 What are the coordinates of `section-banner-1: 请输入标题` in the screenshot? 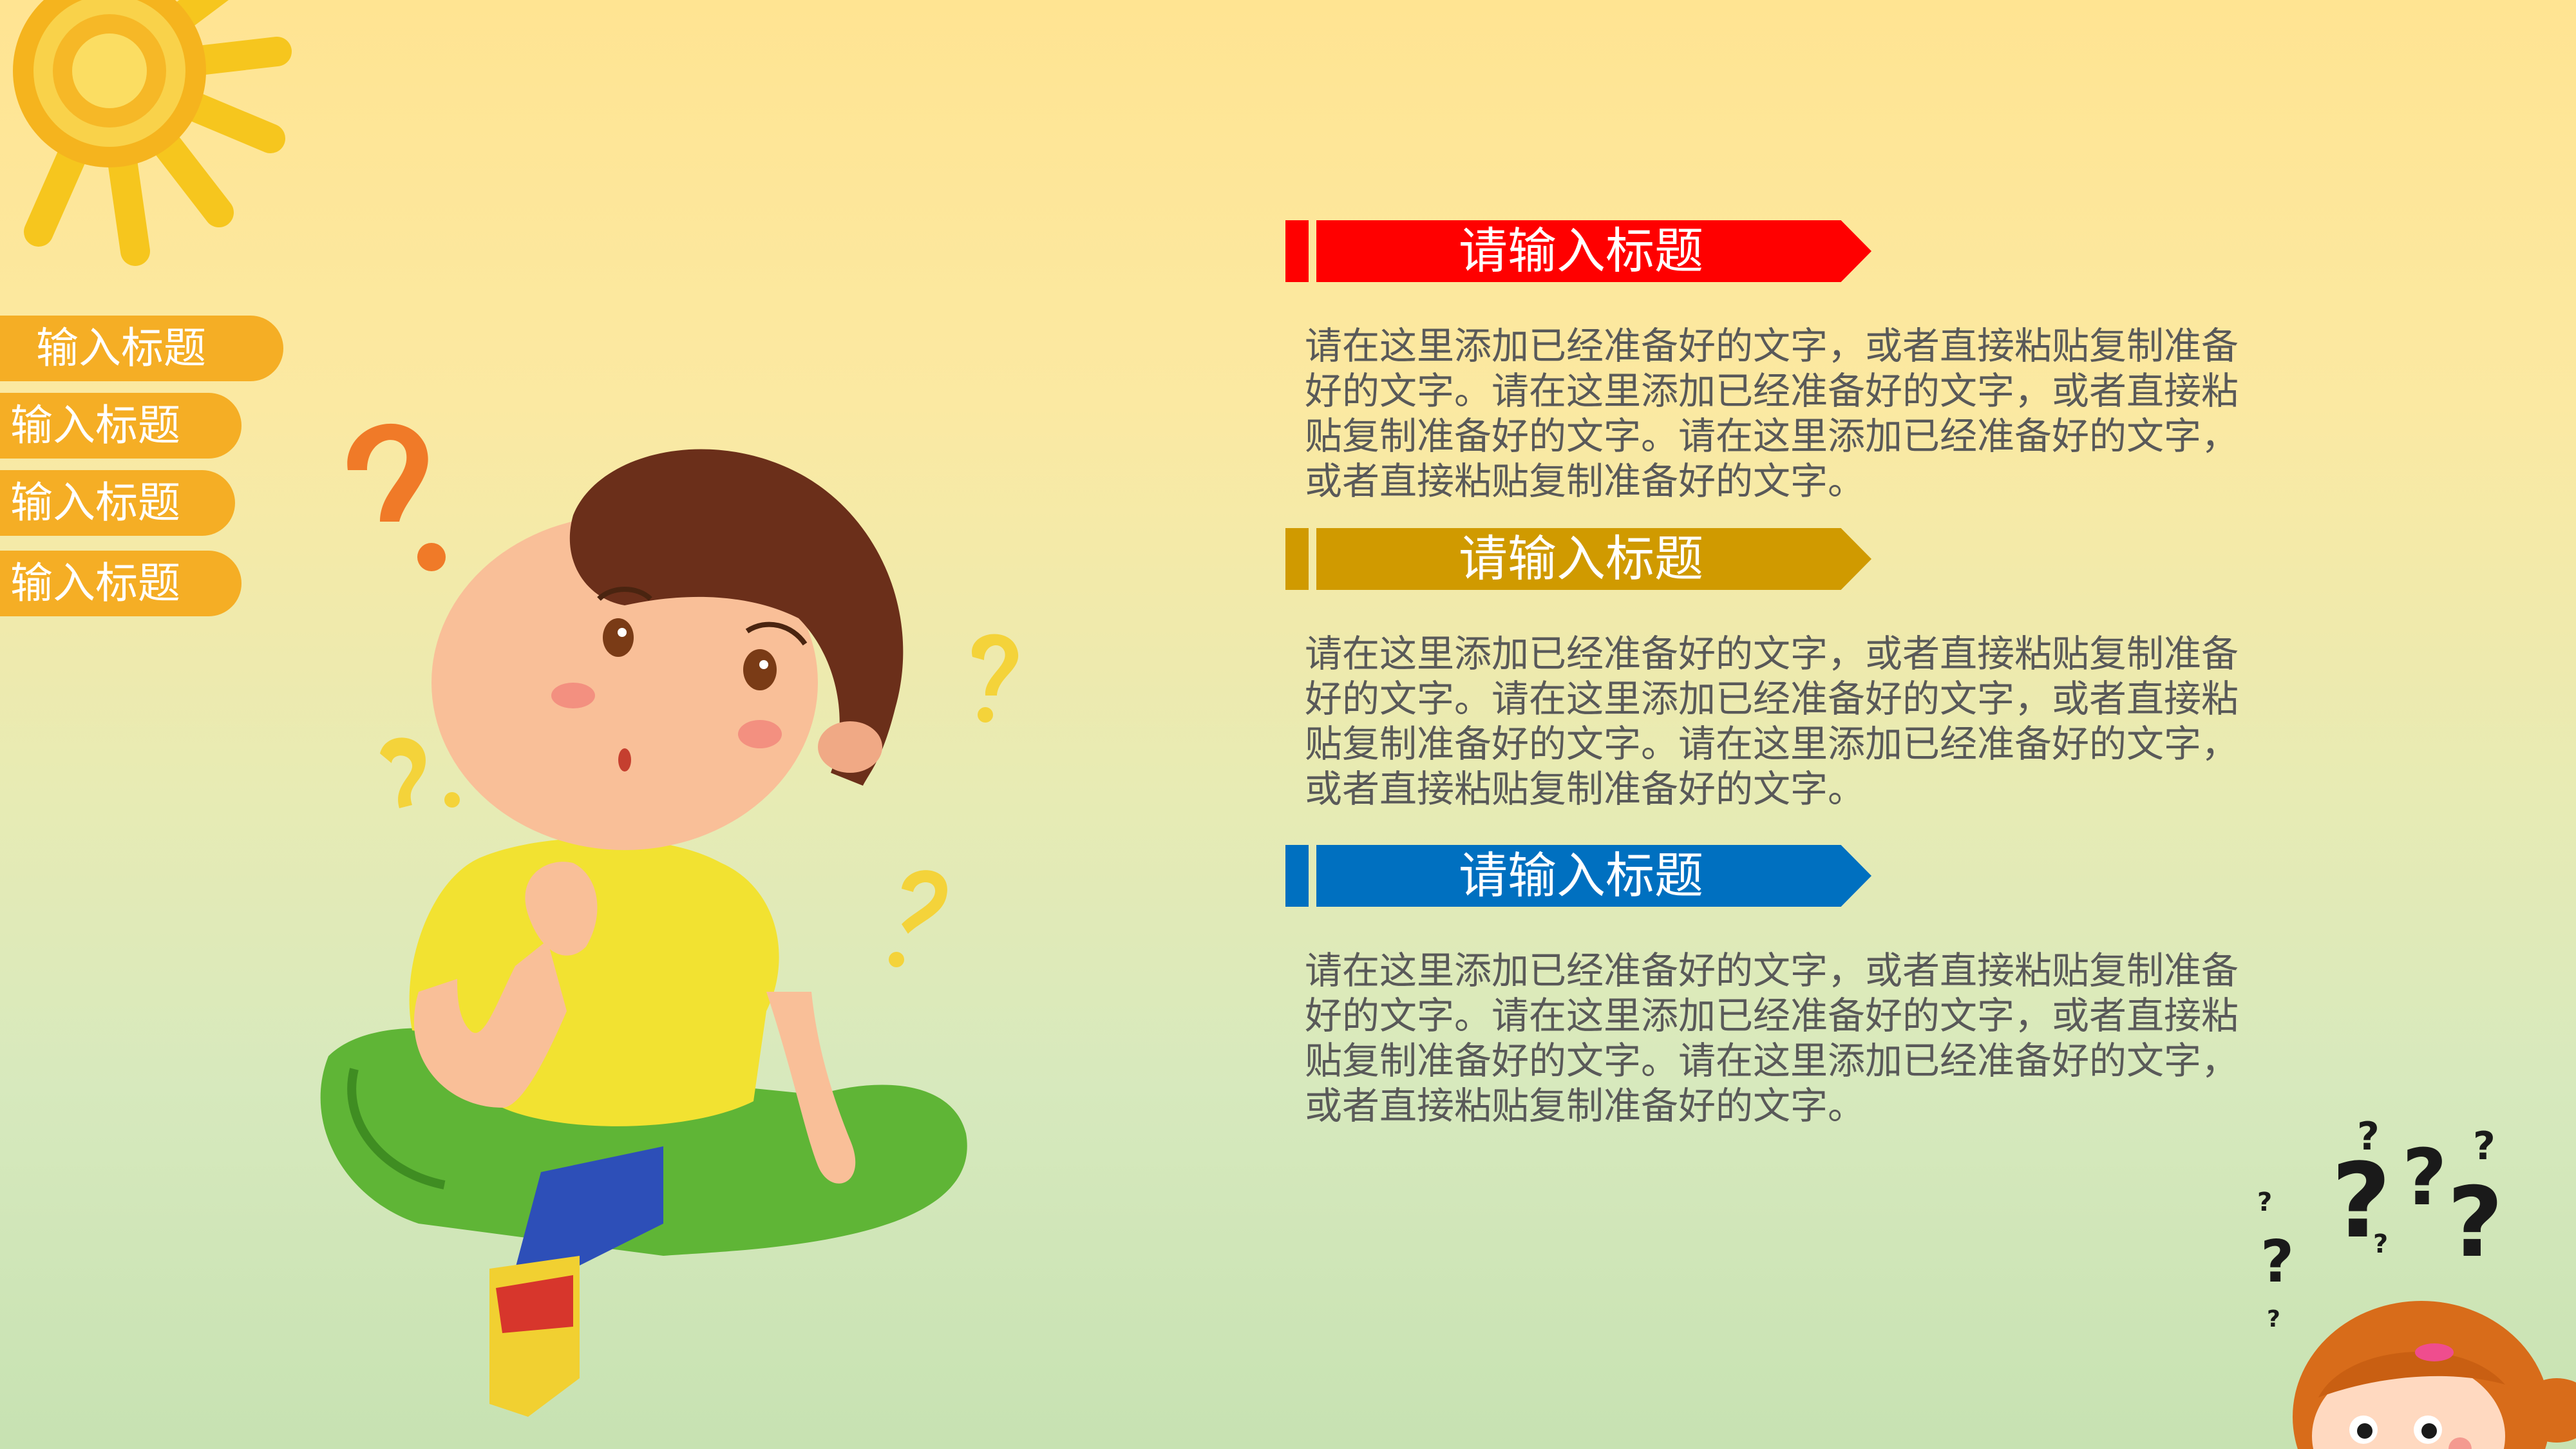 It's located at (1578, 251).